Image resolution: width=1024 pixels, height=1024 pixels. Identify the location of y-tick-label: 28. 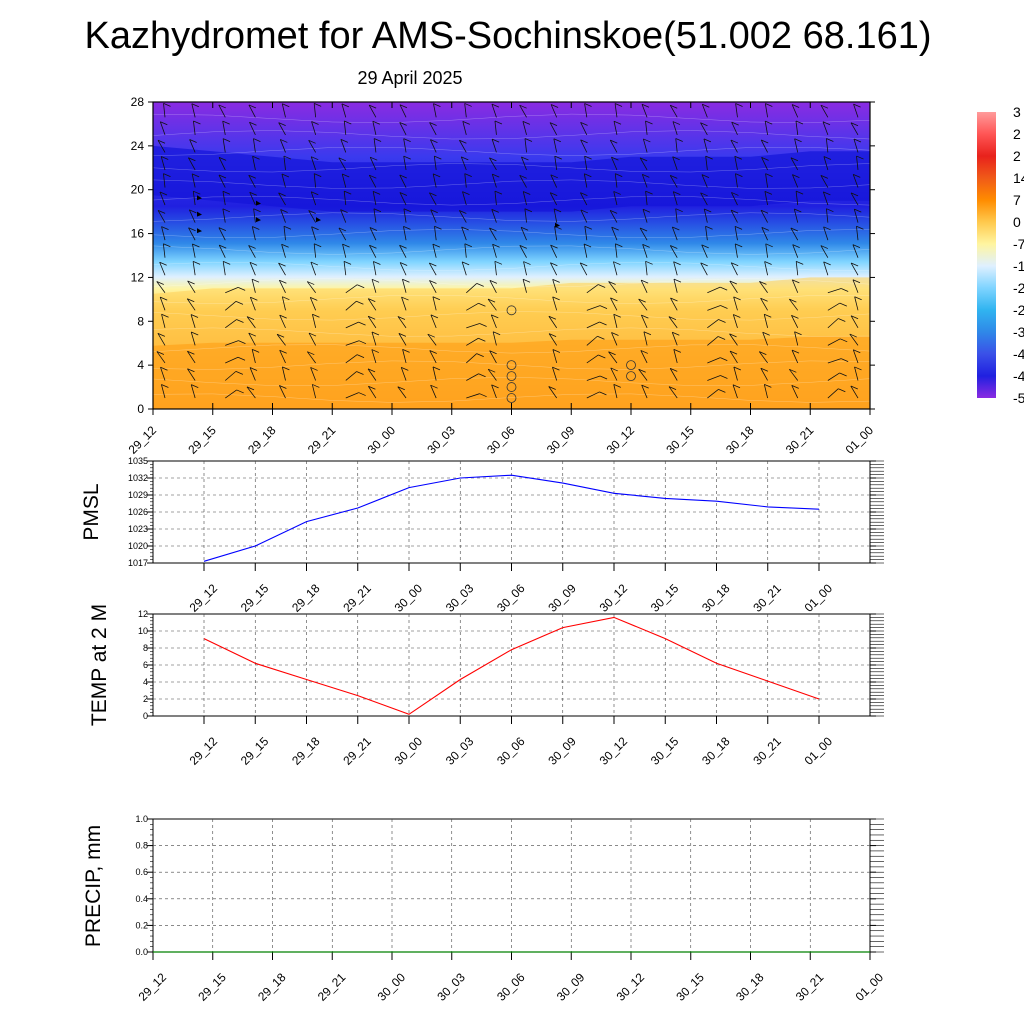
(138, 102).